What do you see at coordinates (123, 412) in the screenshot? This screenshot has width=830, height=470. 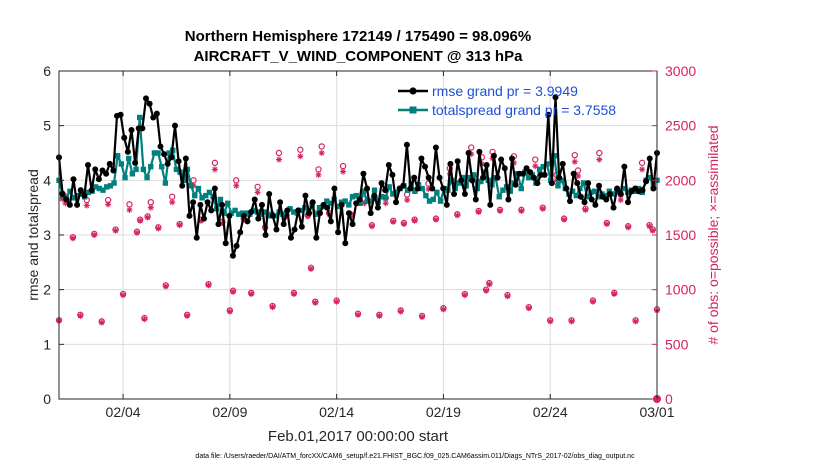 I see `x-tick-label: 02/04` at bounding box center [123, 412].